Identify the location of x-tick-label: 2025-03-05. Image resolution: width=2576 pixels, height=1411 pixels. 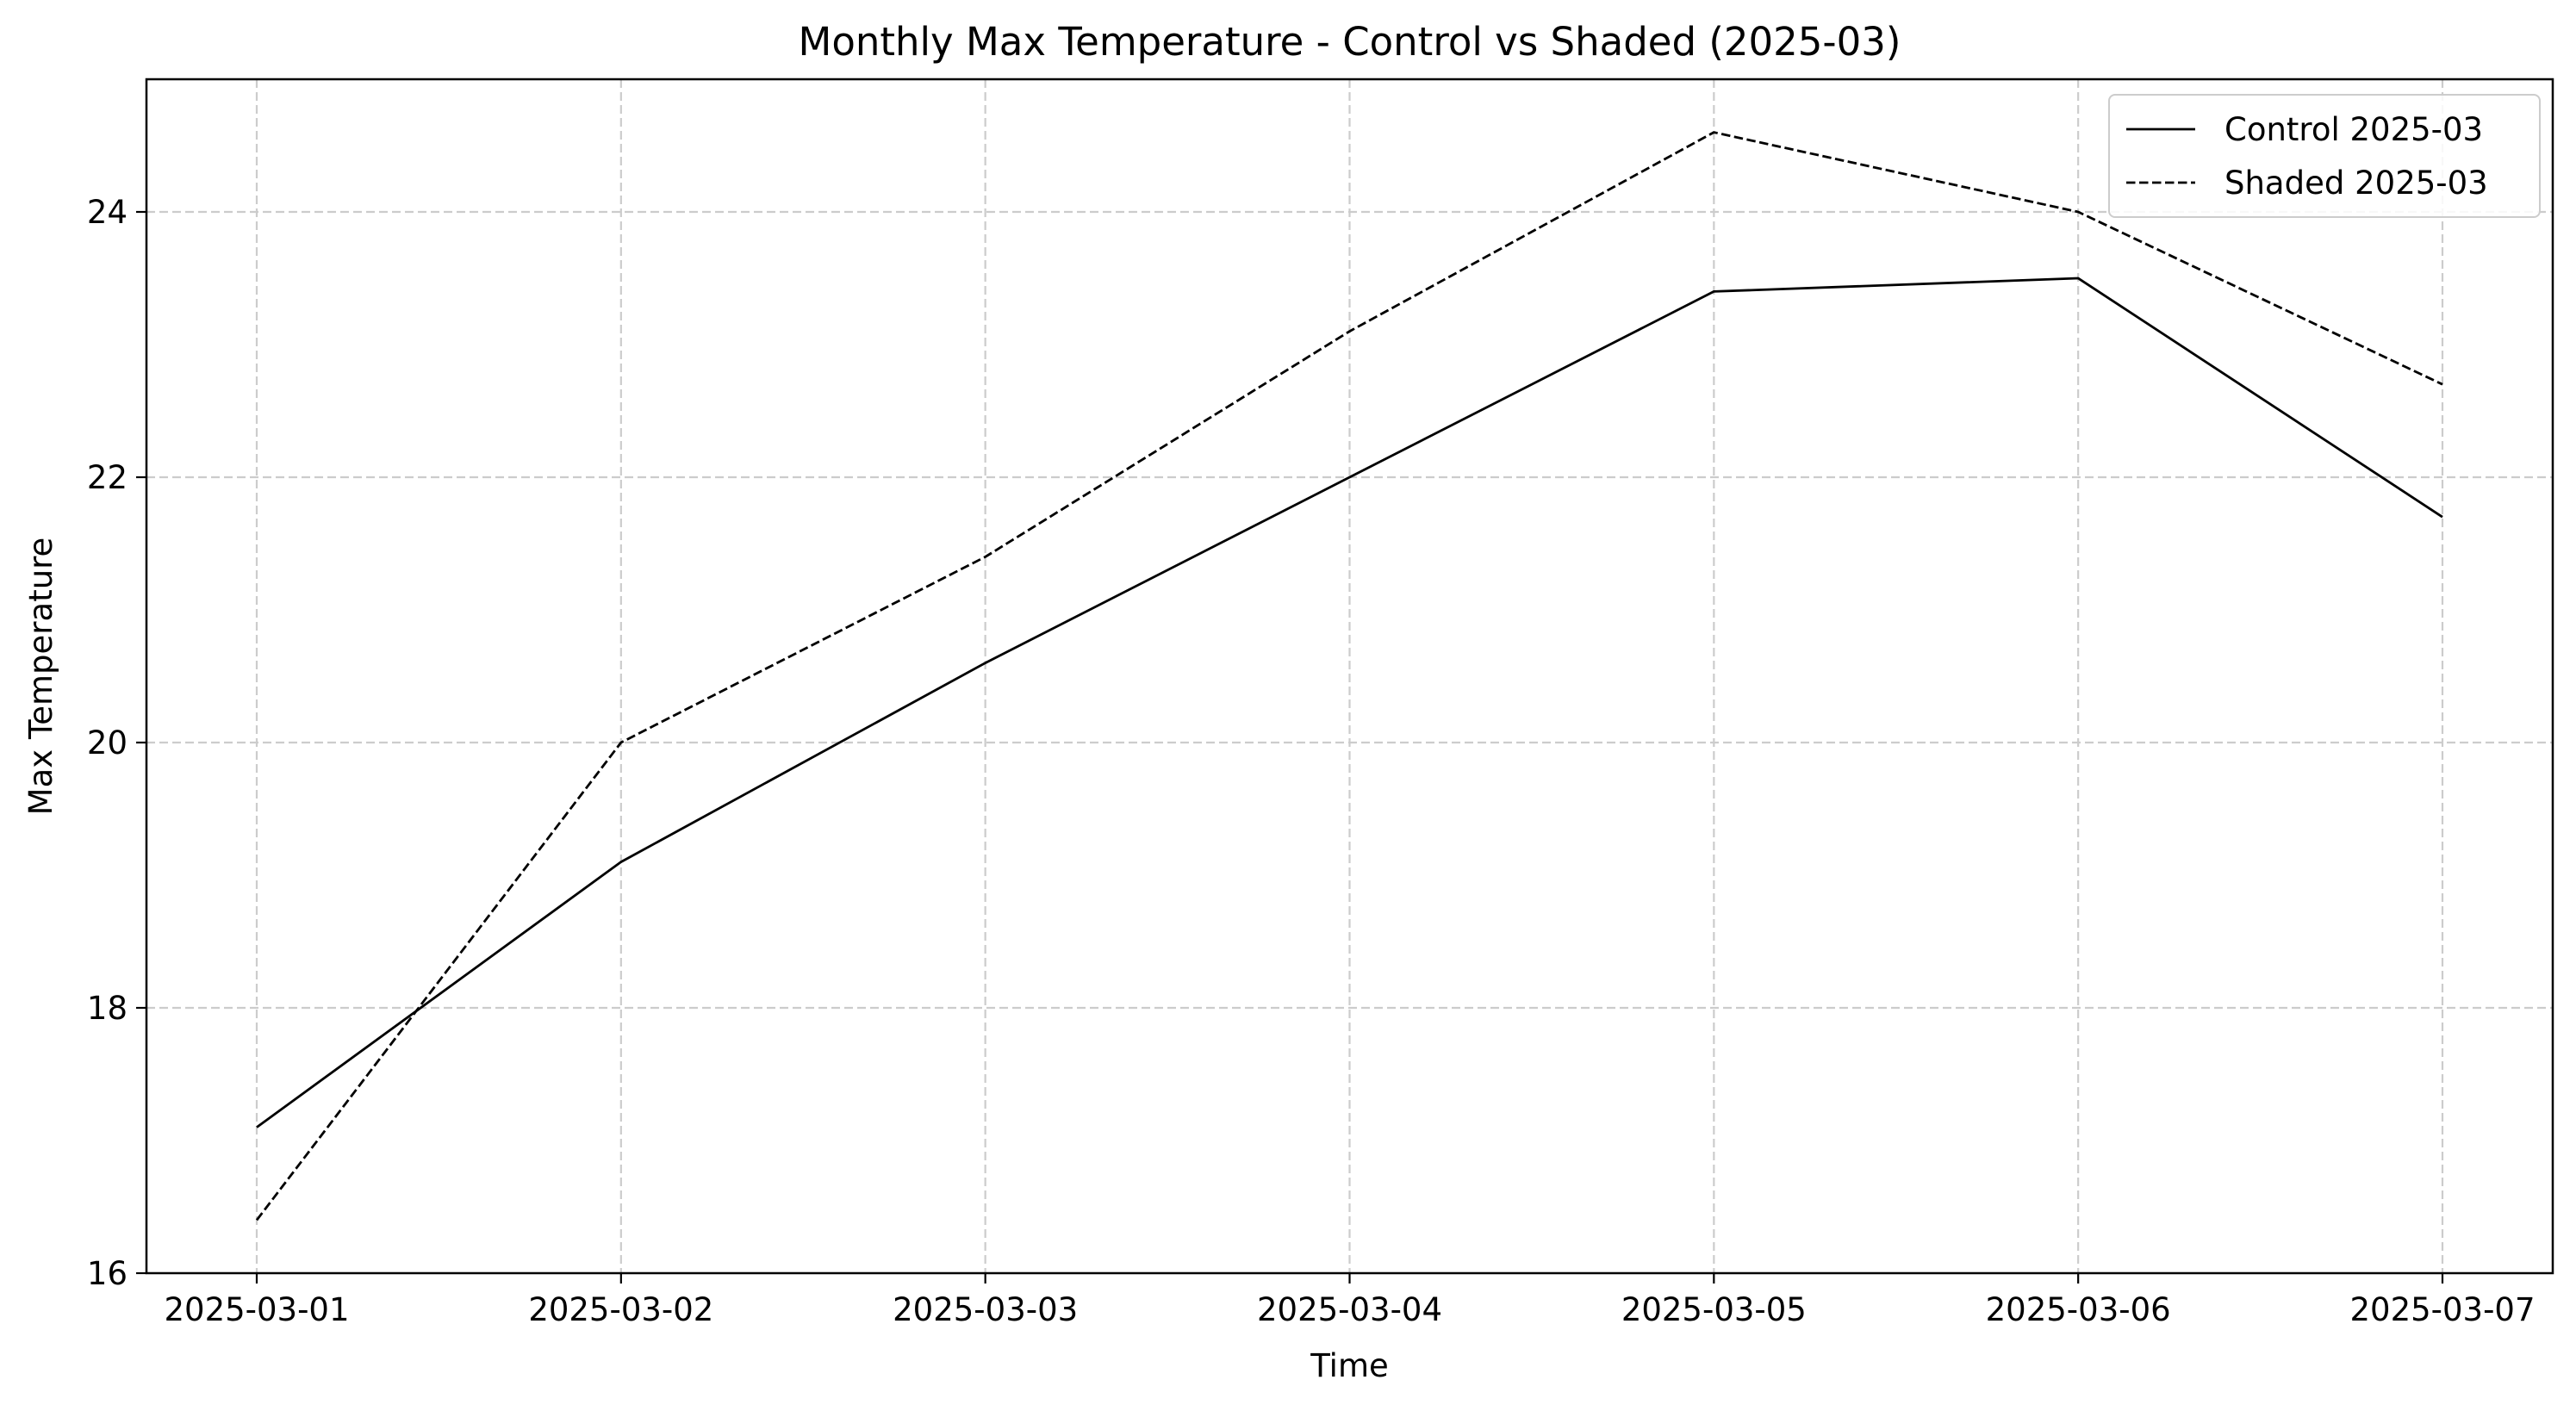
(1714, 1309).